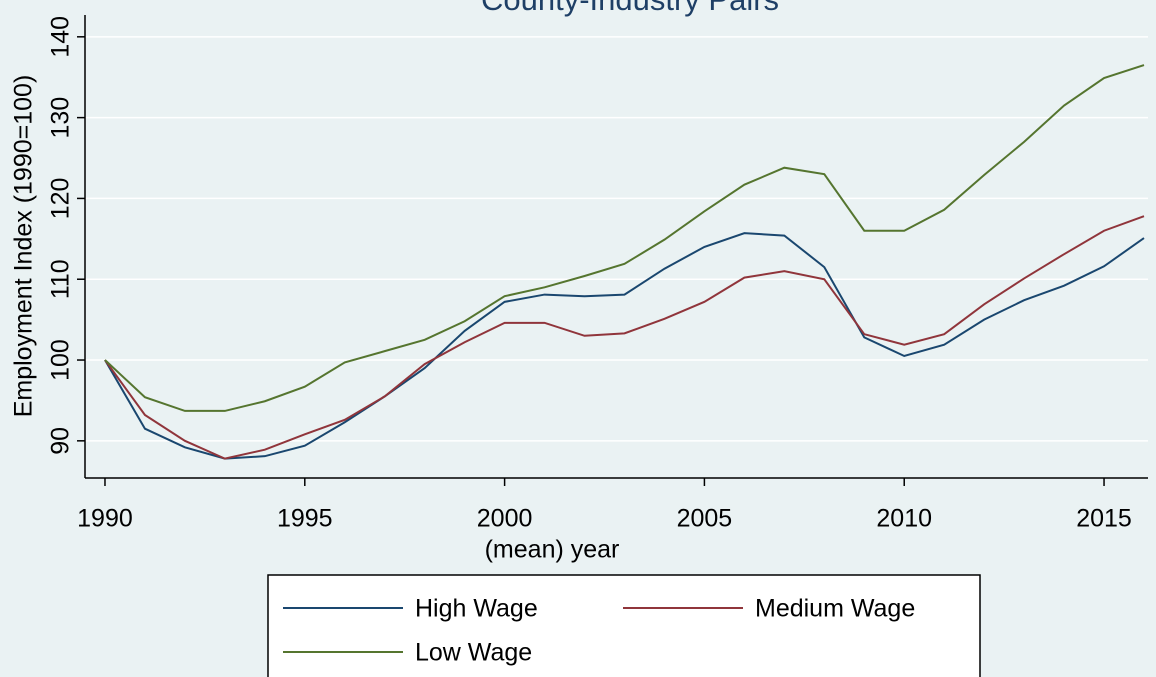  I want to click on legend-label: Low Wage, so click(473, 653).